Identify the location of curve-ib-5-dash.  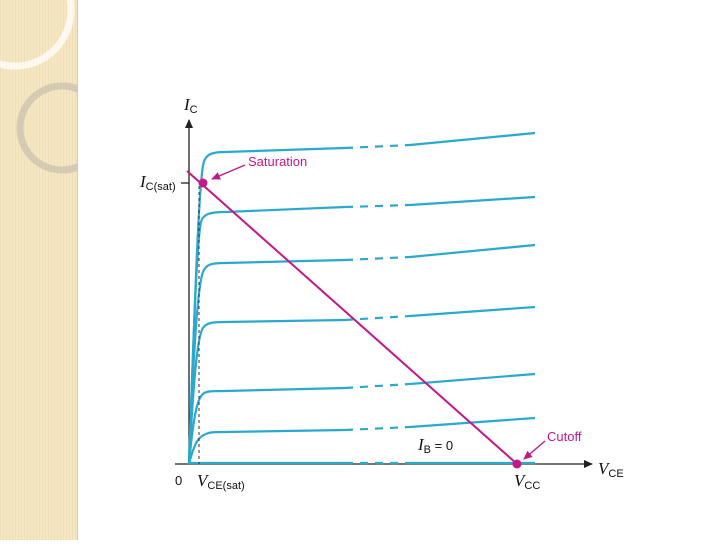
(377, 206).